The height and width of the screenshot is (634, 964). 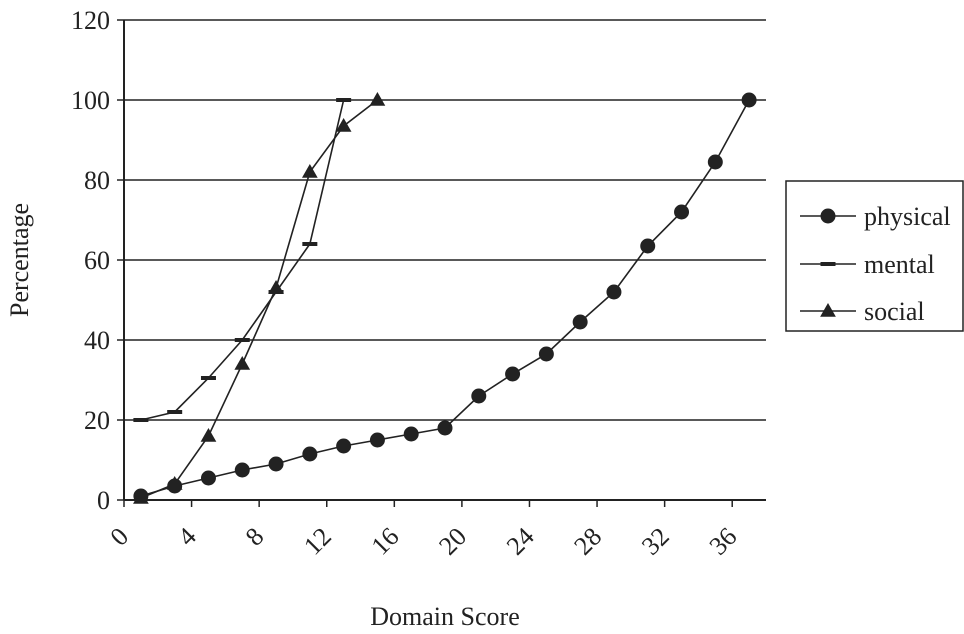 I want to click on legend-label: social, so click(x=894, y=311).